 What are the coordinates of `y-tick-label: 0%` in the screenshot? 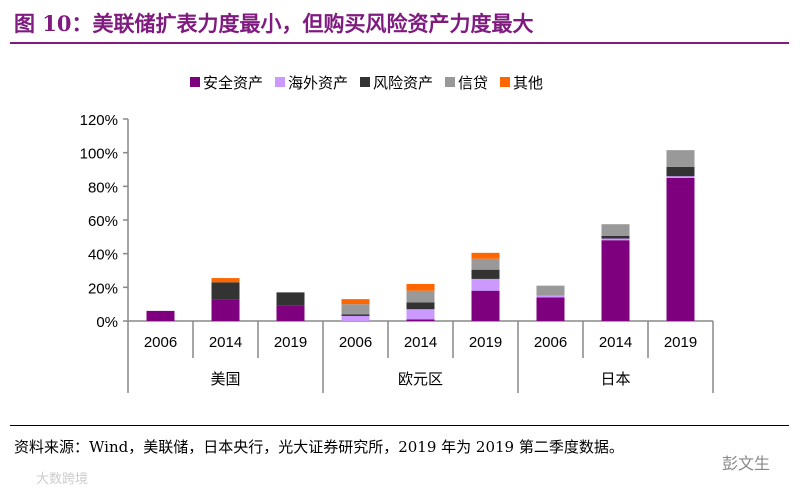 It's located at (107, 322).